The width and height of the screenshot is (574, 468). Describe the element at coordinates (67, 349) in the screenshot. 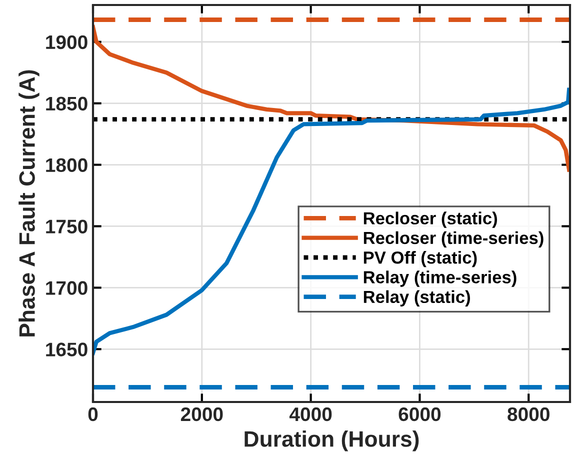

I see `y-tick-label: 1650` at that location.